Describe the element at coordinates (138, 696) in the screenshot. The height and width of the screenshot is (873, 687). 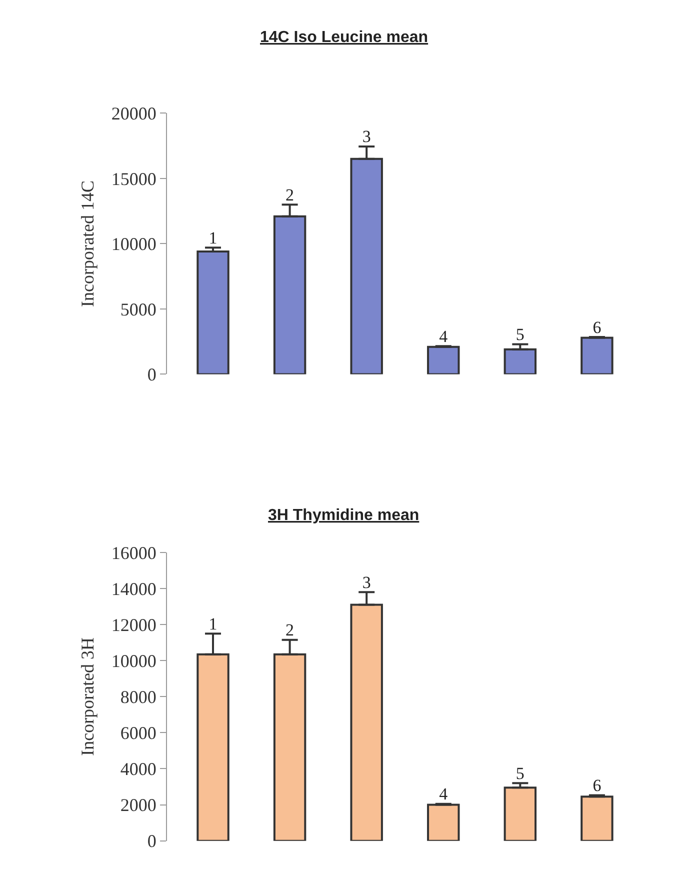
I see `y-tick-label: 8000` at that location.